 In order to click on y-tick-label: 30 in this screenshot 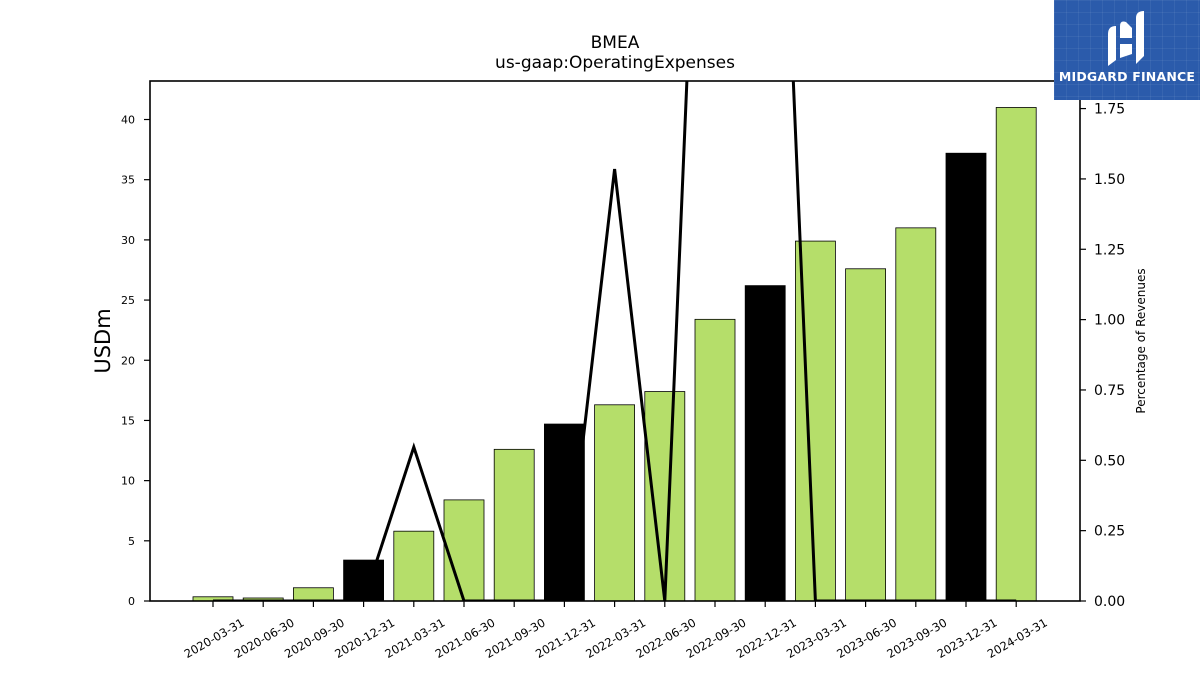, I will do `click(128, 240)`.